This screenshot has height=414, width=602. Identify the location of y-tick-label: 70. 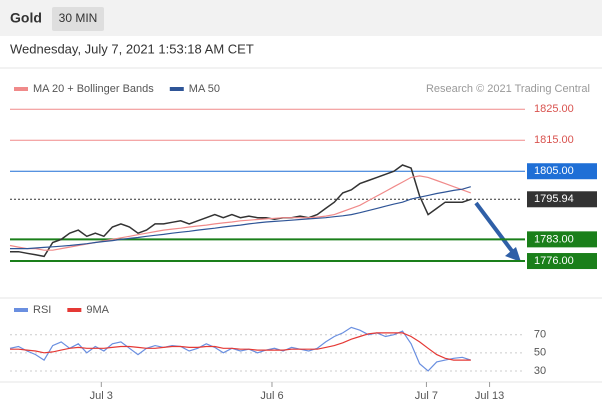
(540, 335).